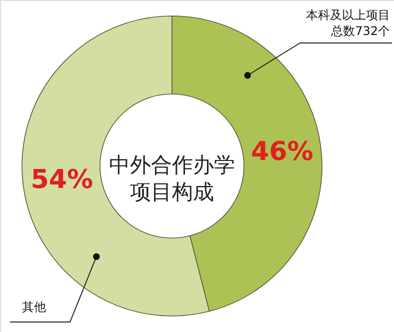 This screenshot has height=332, width=394. Describe the element at coordinates (348, 23) in the screenshot. I see `slice-label: 本科及以上项目总数732个` at that location.